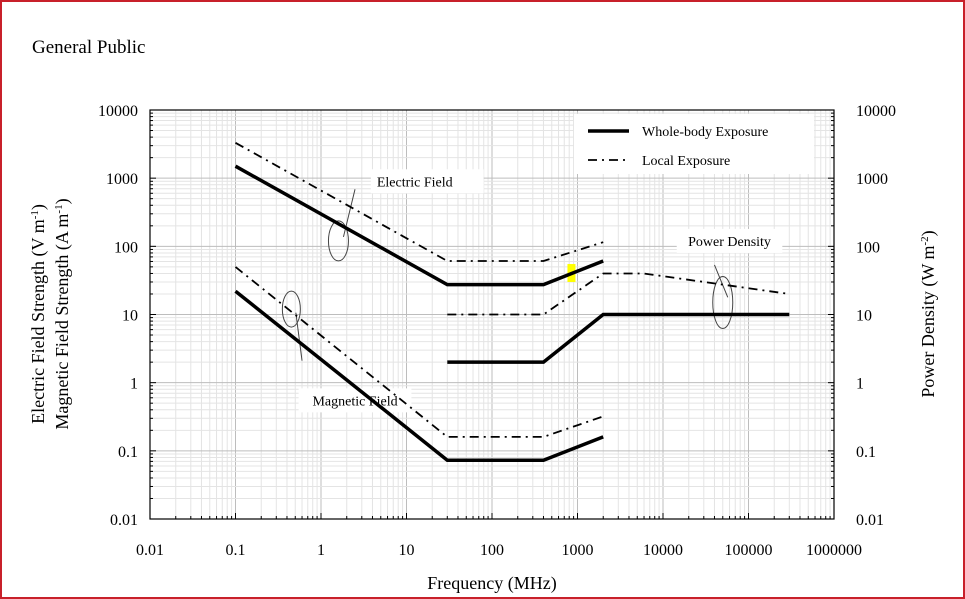 The image size is (965, 599). I want to click on x-tick-label: 0.1, so click(236, 550).